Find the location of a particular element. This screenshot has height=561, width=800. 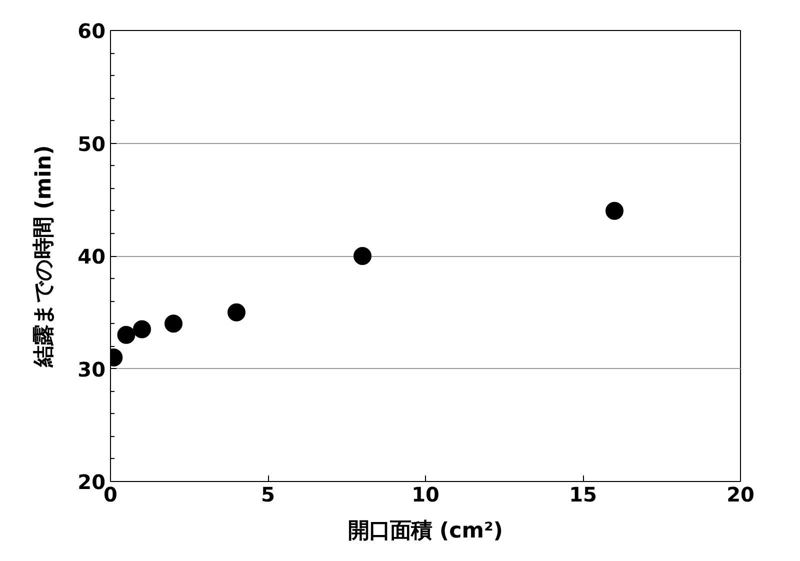

x-tick-label: 0 is located at coordinates (111, 494).